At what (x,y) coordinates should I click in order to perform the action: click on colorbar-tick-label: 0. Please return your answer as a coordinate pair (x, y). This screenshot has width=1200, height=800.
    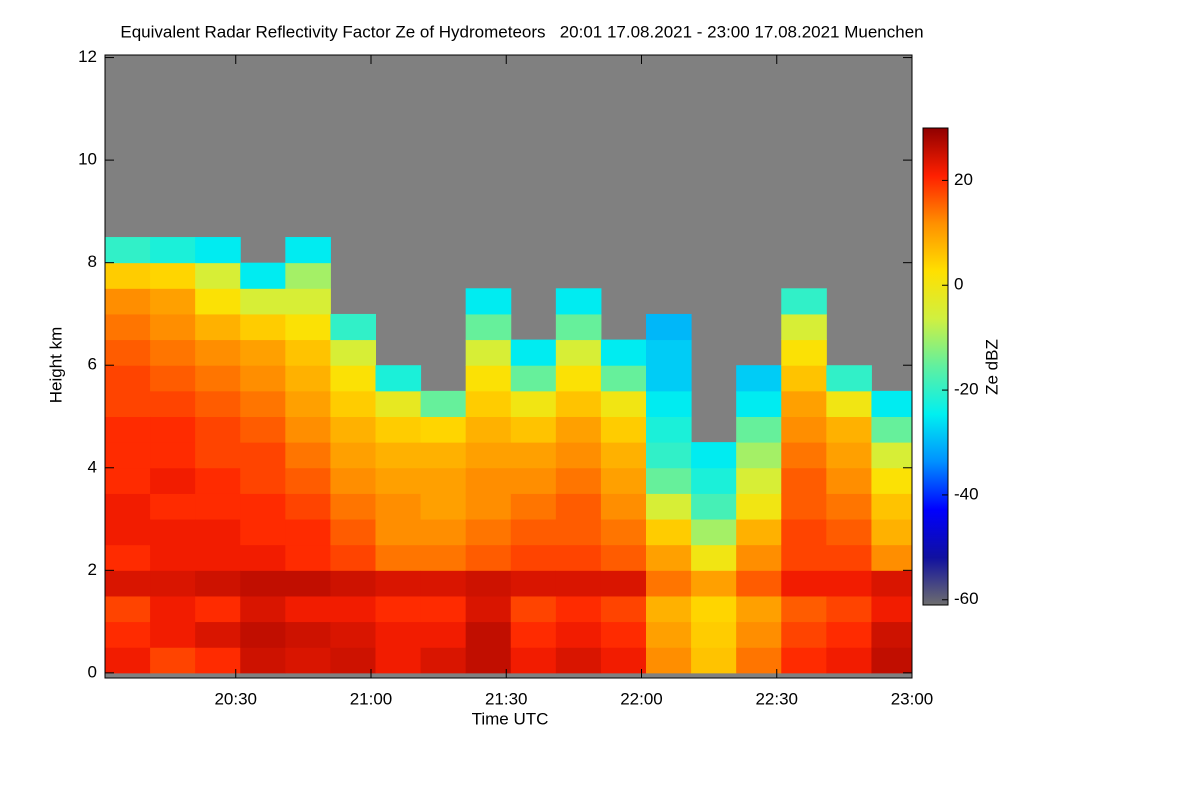
    Looking at the image, I should click on (958, 284).